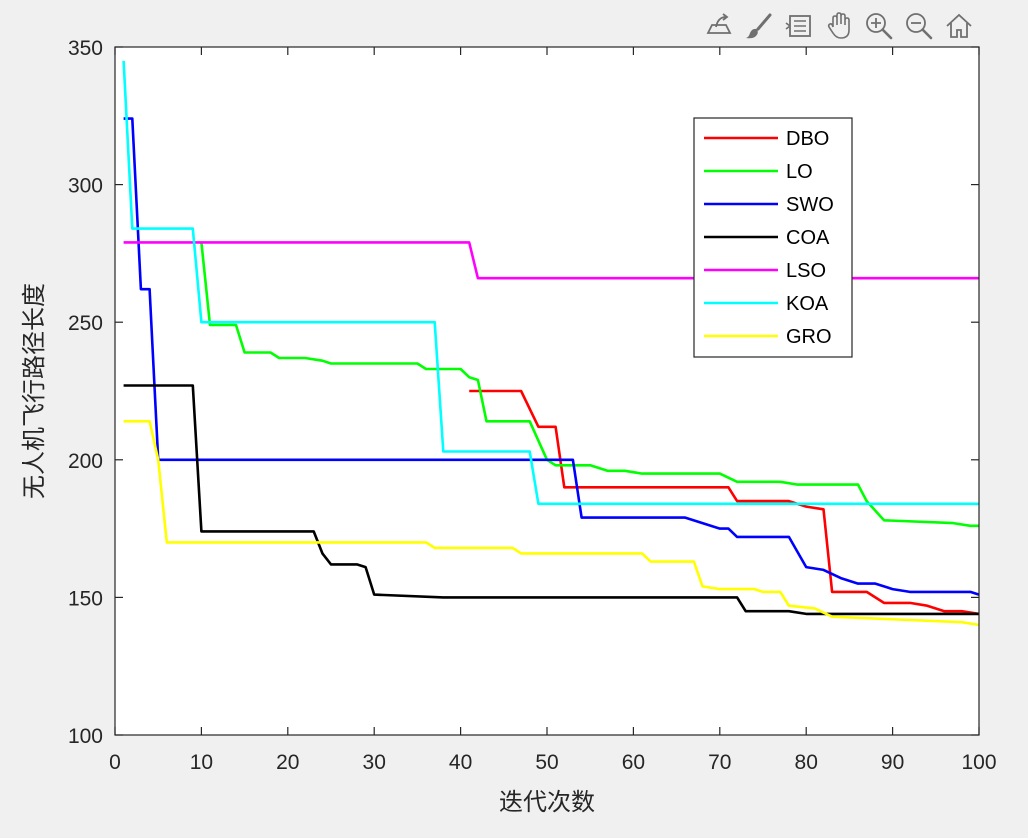 Image resolution: width=1028 pixels, height=838 pixels. I want to click on brush-button, so click(759, 26).